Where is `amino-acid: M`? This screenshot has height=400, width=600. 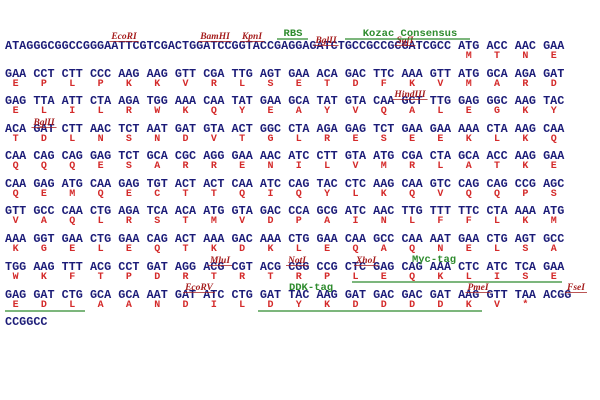
amino-acid: M is located at coordinates (72, 194).